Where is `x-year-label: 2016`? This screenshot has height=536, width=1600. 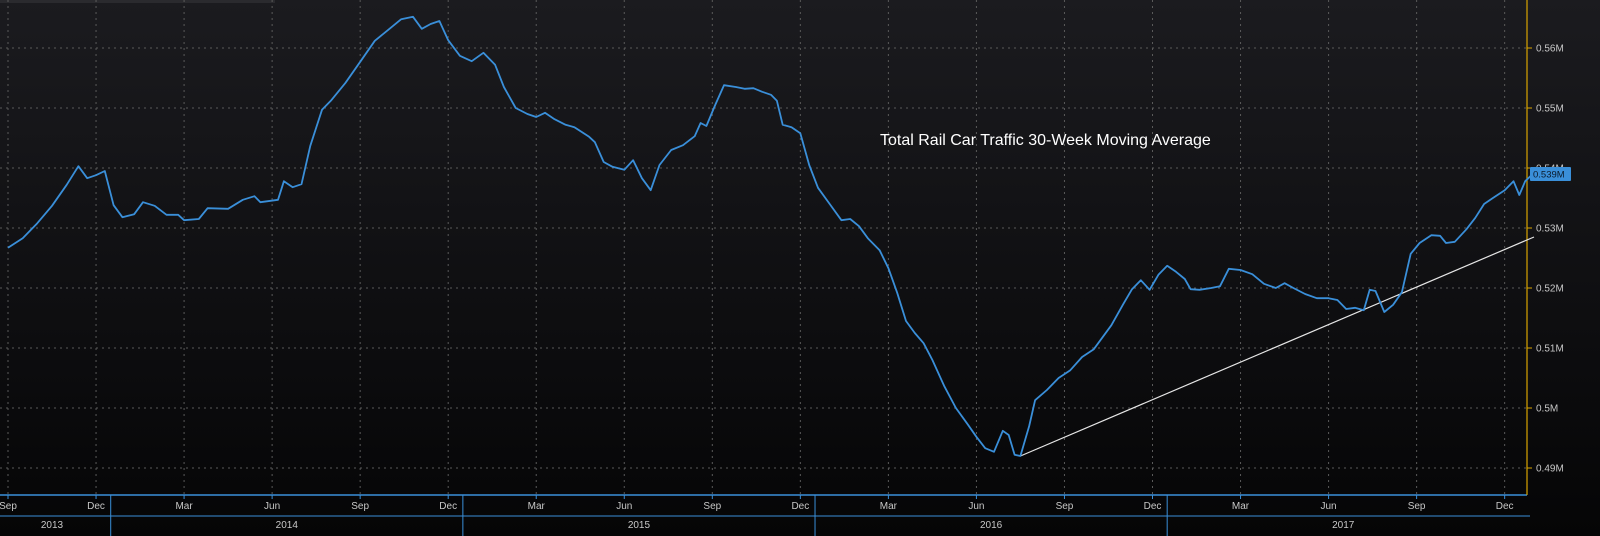 x-year-label: 2016 is located at coordinates (991, 525).